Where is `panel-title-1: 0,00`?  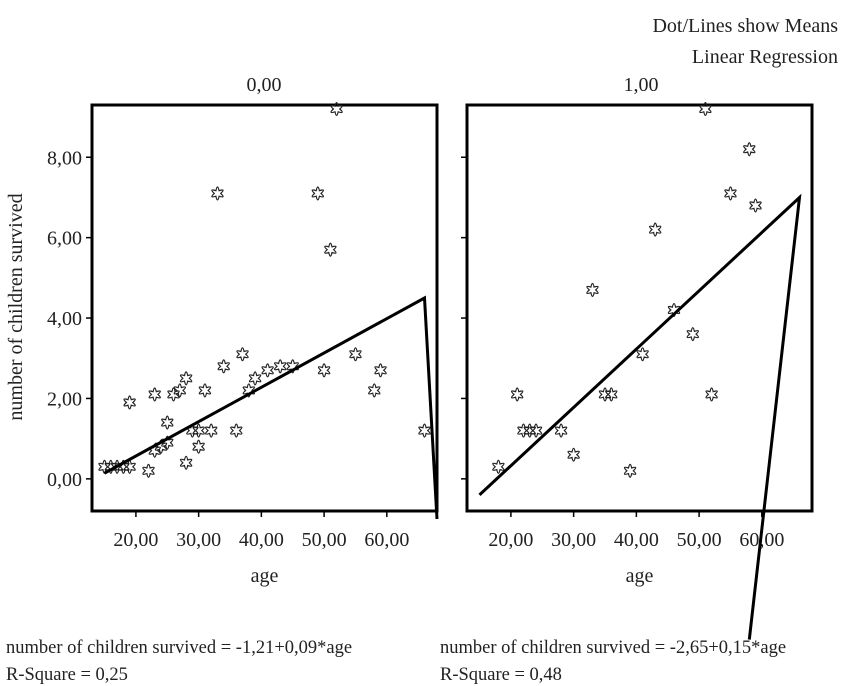 panel-title-1: 0,00 is located at coordinates (264, 85).